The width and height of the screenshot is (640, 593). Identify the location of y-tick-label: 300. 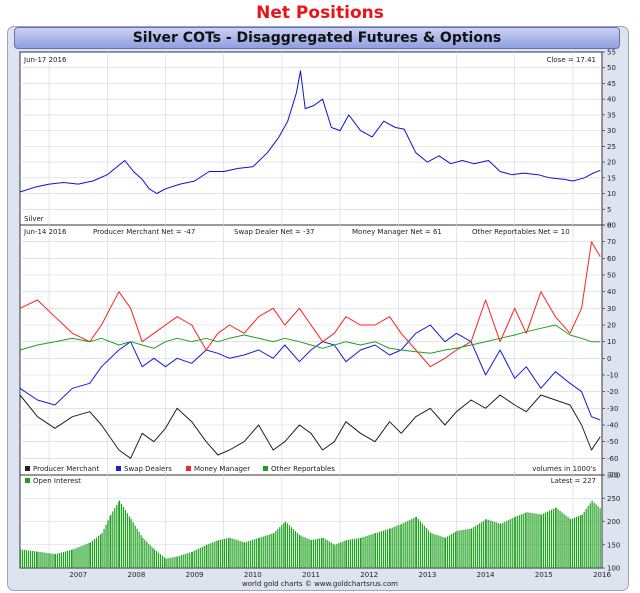
(613, 476).